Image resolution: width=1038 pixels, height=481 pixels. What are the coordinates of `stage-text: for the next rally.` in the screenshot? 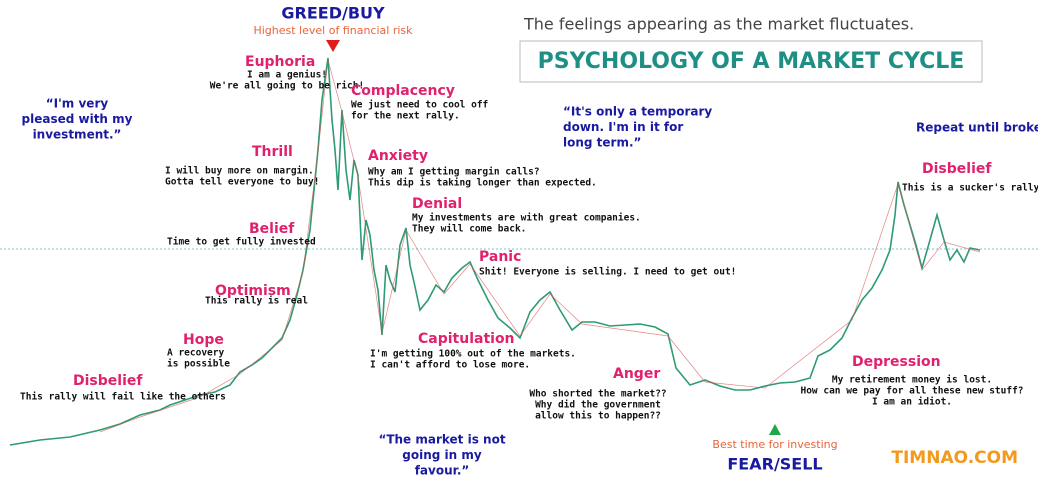 It's located at (405, 116).